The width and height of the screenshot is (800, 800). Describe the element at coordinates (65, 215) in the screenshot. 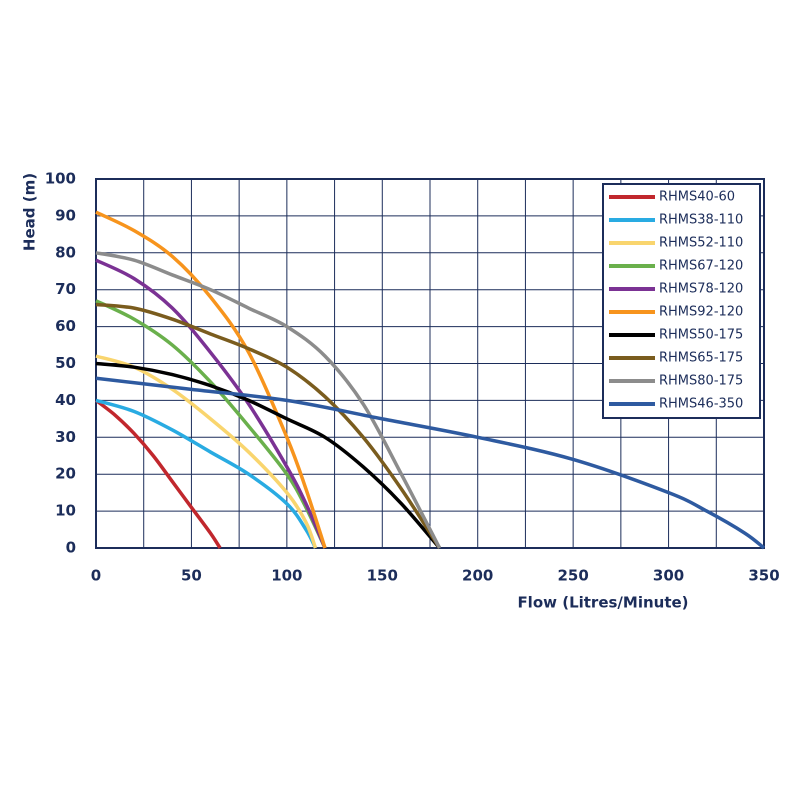

I see `y-tick-label: 90` at that location.